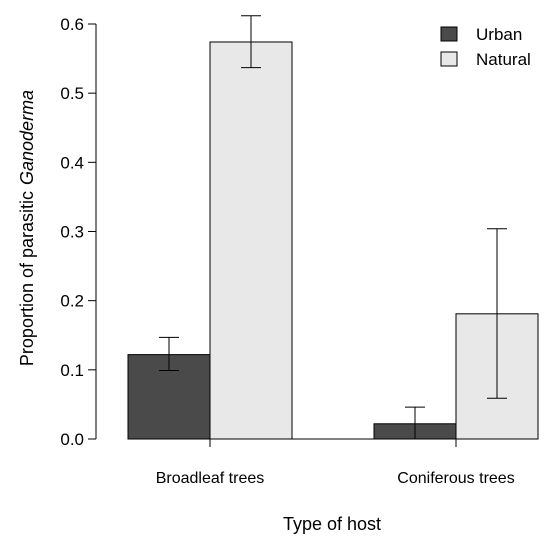 This screenshot has width=550, height=540. Describe the element at coordinates (485, 47) in the screenshot. I see `legend: Urban Natural` at that location.